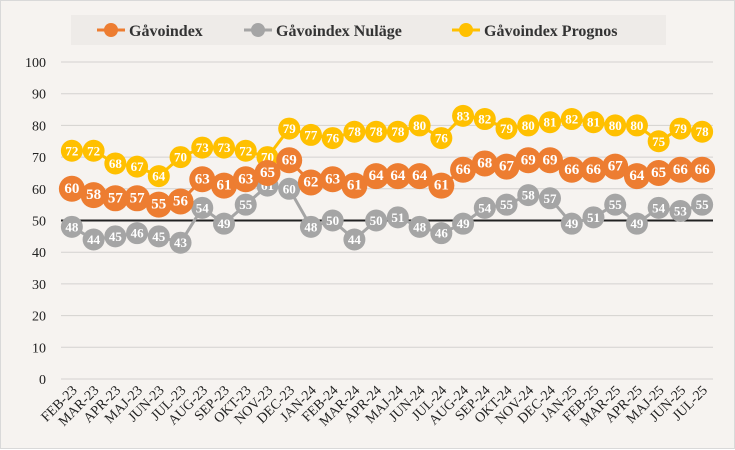 The image size is (735, 450). I want to click on y-tick-label: 50, so click(39, 222).